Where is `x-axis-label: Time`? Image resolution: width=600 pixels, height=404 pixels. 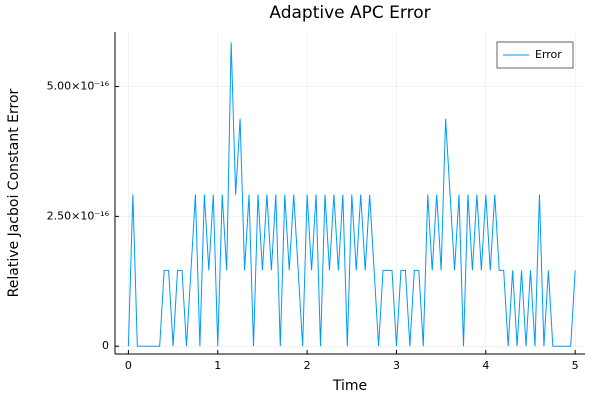 x-axis-label: Time is located at coordinates (349, 386).